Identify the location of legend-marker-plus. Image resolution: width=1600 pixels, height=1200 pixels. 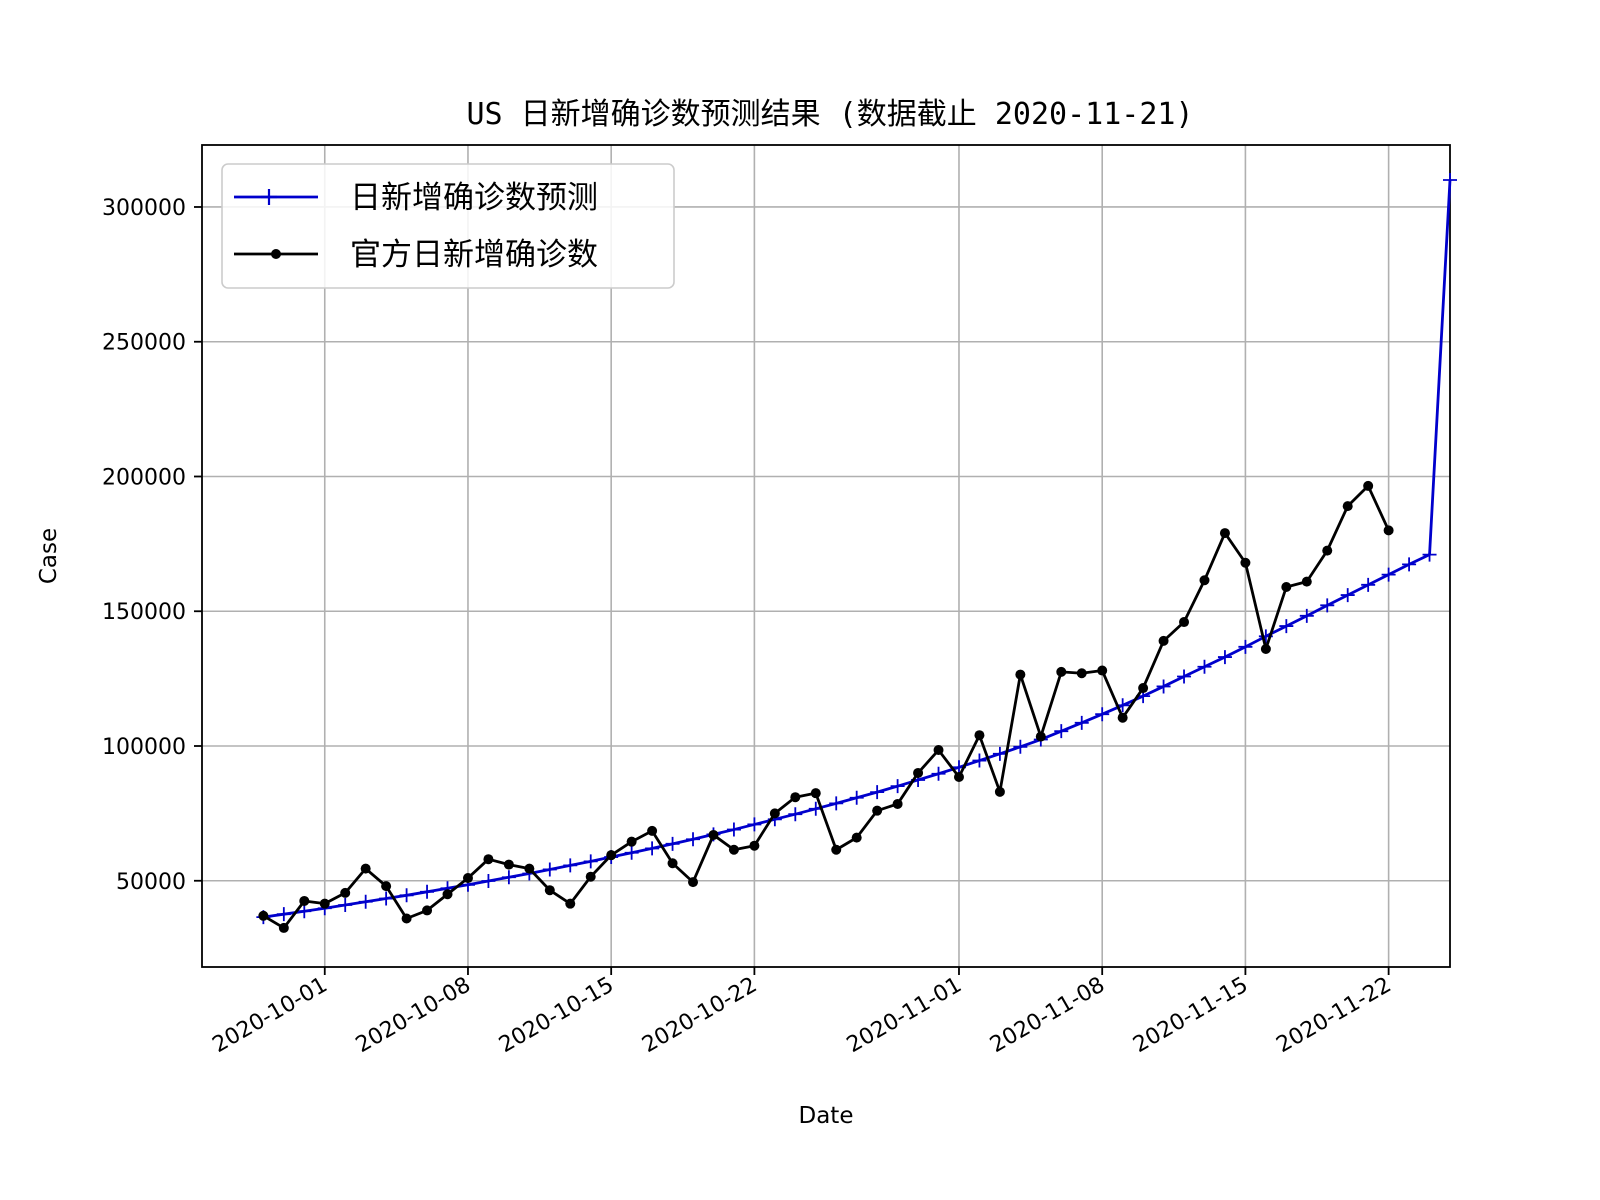
(269, 197).